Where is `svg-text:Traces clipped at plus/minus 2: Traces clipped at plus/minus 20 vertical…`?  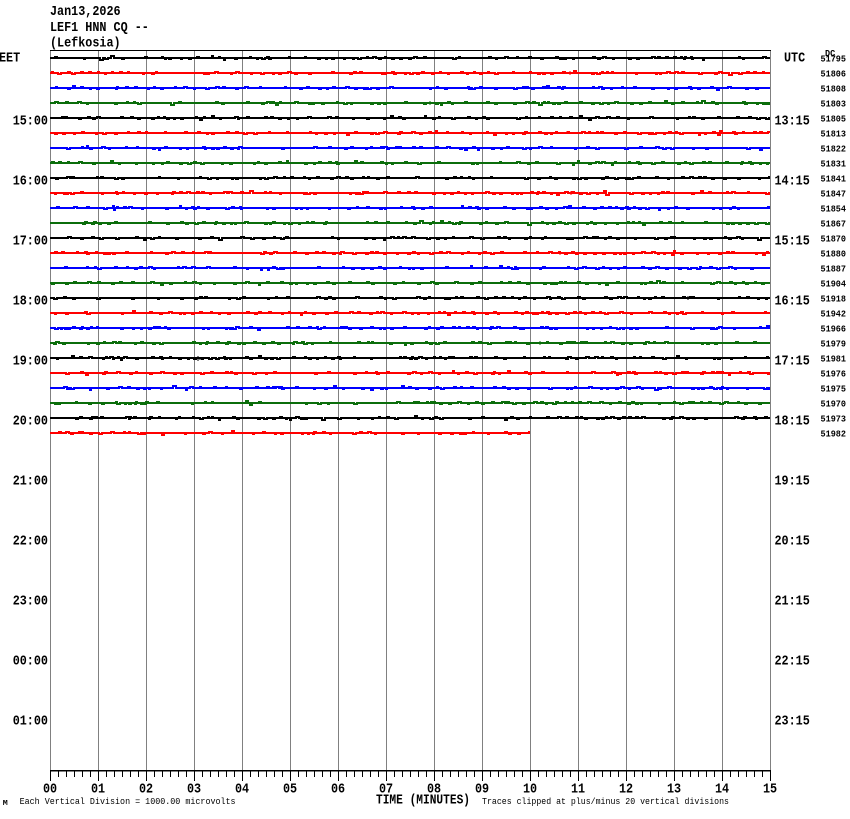
svg-text:Traces clipped at plus/minus 2: Traces clipped at plus/minus 20 vertical… is located at coordinates (605, 802).